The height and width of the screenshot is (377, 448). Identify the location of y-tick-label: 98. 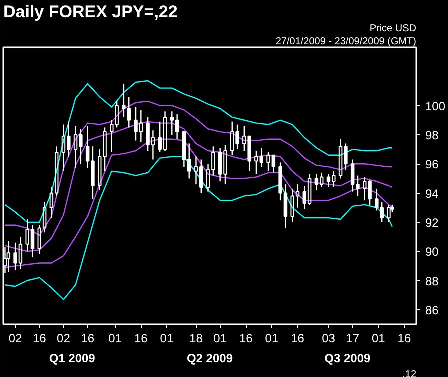
(433, 135).